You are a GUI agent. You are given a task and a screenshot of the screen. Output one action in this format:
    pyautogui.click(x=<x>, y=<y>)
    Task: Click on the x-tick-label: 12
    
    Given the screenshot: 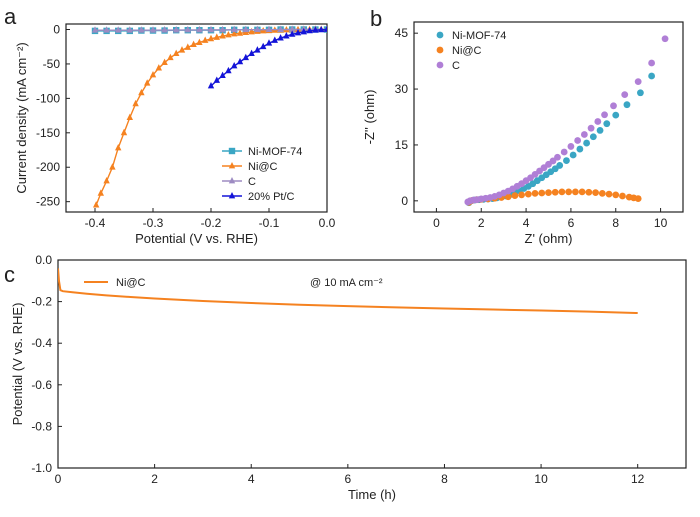 What is the action you would take?
    pyautogui.click(x=638, y=479)
    